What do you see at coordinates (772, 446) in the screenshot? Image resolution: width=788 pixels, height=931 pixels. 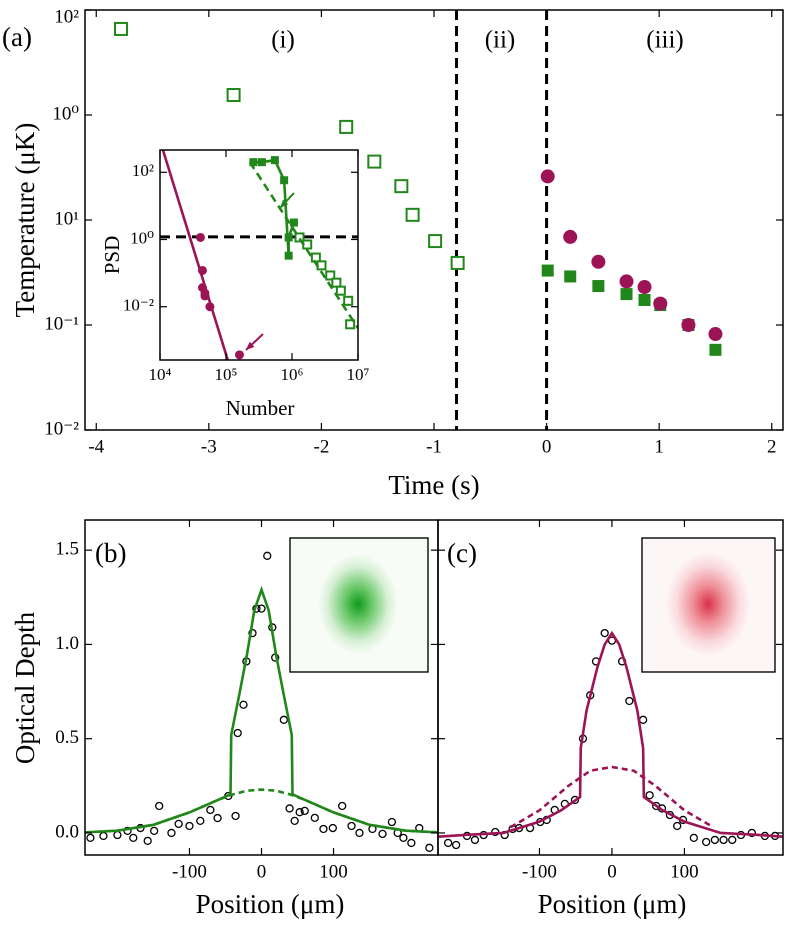 I see `x-tick-label: 2` at bounding box center [772, 446].